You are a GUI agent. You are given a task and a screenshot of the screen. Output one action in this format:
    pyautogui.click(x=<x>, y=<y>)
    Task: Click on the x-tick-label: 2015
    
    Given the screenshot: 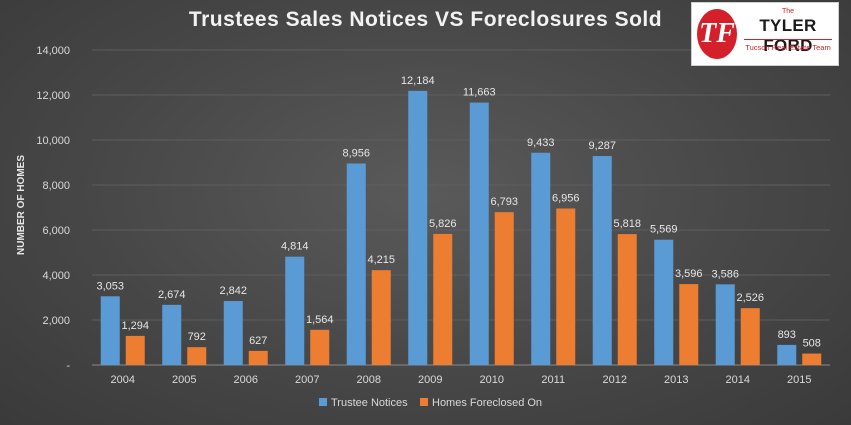 What is the action you would take?
    pyautogui.click(x=799, y=380)
    